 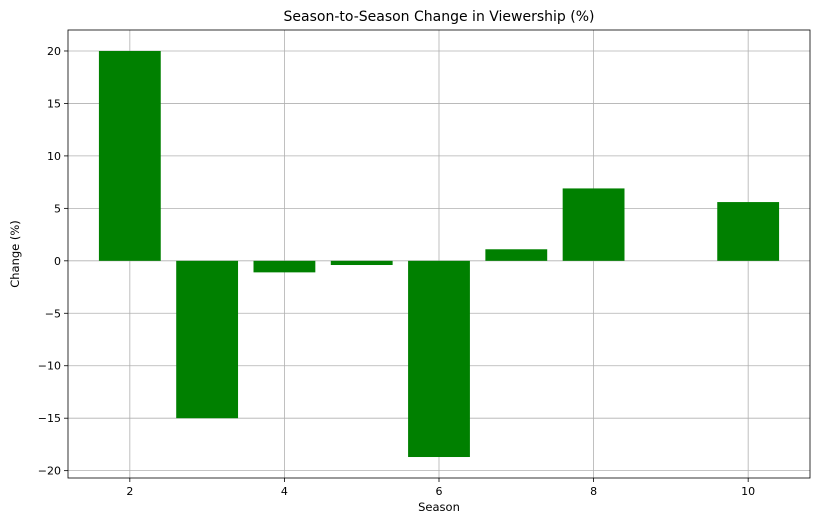 I want to click on y-tick-label: 5, so click(x=57, y=208).